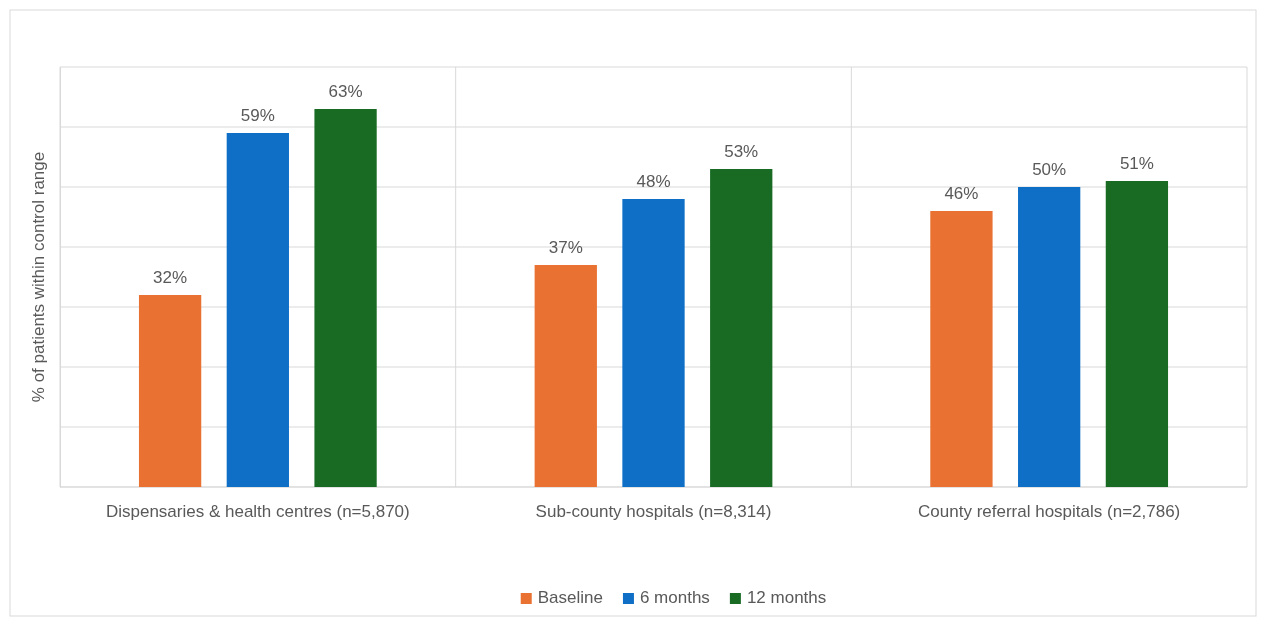 This screenshot has height=626, width=1266. I want to click on x-tick-label: Dispensaries & health centres (n=5,870), so click(257, 512).